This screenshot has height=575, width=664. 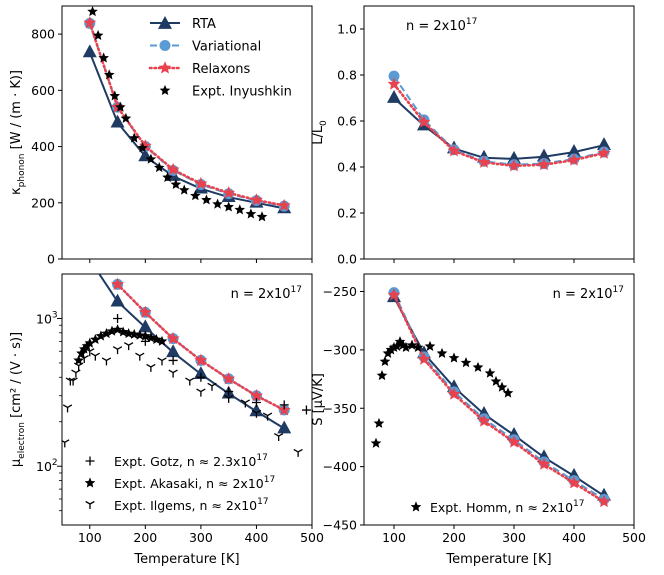 What do you see at coordinates (55, 315) in the screenshot?
I see `mobility-ytick-label-superscript: 3` at bounding box center [55, 315].